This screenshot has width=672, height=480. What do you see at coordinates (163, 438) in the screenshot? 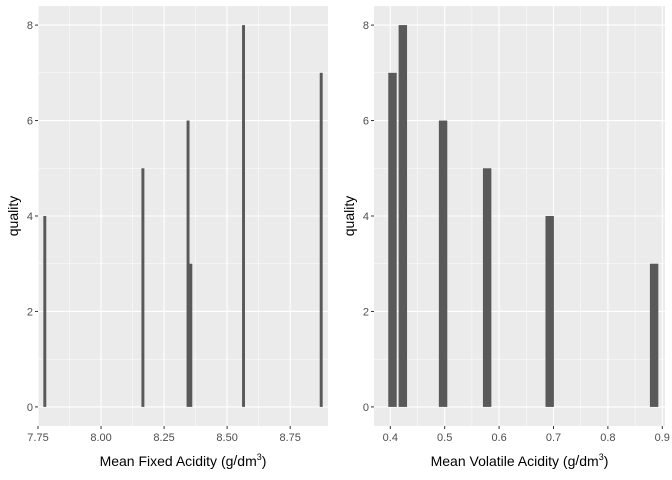
I see `x-tick-label: 8.25` at bounding box center [163, 438].